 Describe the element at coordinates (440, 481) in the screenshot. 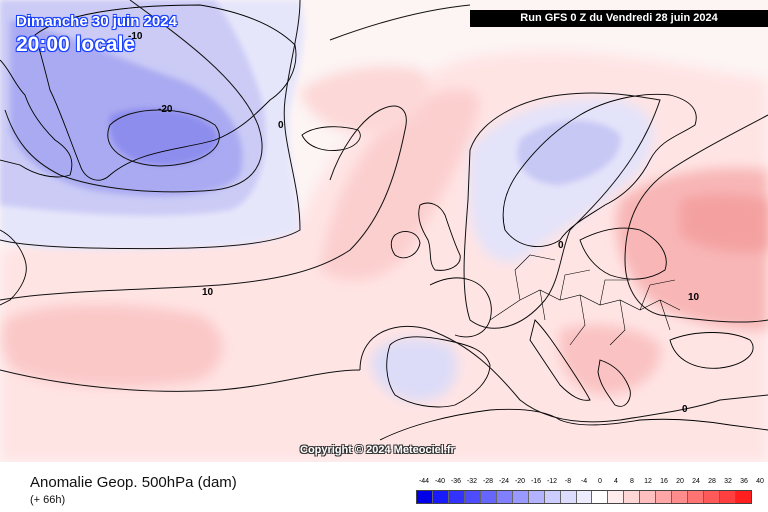

I see `legend-tick-label: -40` at that location.